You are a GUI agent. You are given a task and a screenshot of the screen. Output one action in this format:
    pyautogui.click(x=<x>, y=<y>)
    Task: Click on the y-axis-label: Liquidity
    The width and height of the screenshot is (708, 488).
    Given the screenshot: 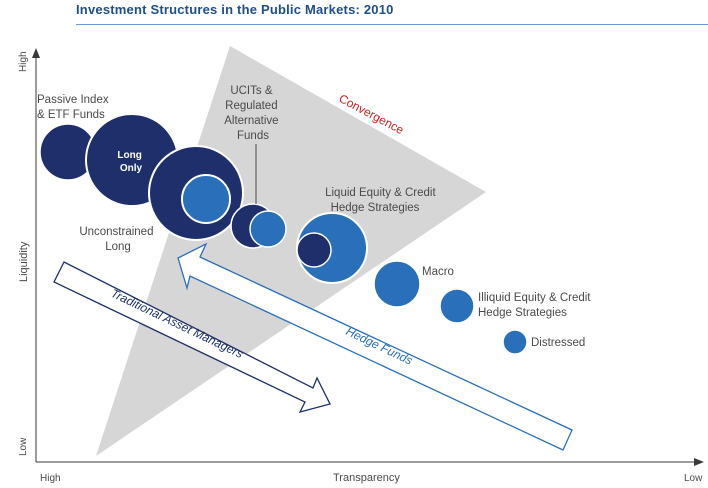 What is the action you would take?
    pyautogui.click(x=24, y=261)
    